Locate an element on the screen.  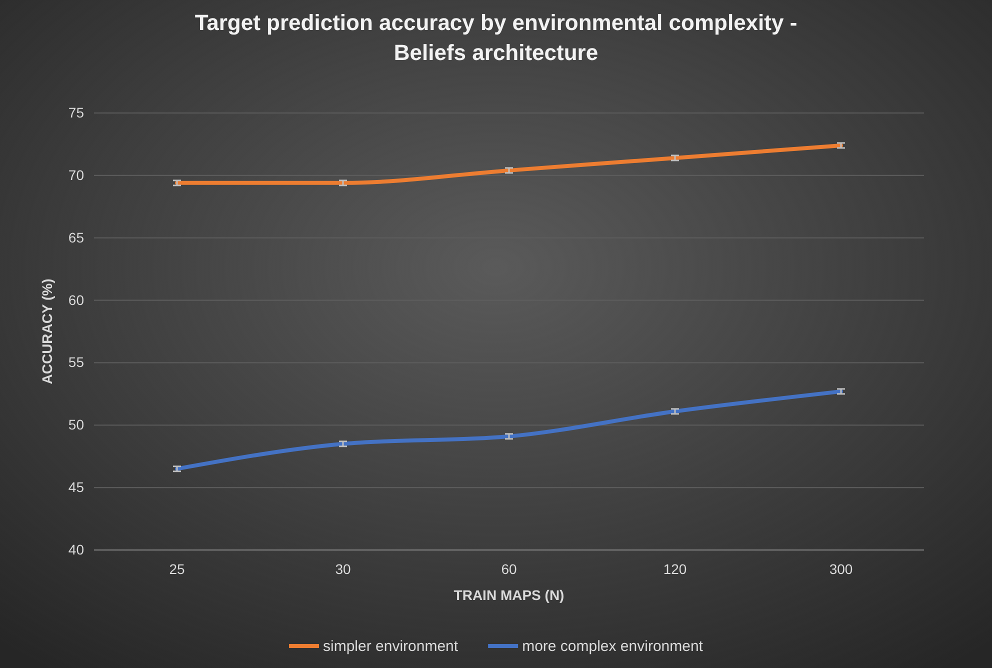
x-tick-label: 25 is located at coordinates (177, 568).